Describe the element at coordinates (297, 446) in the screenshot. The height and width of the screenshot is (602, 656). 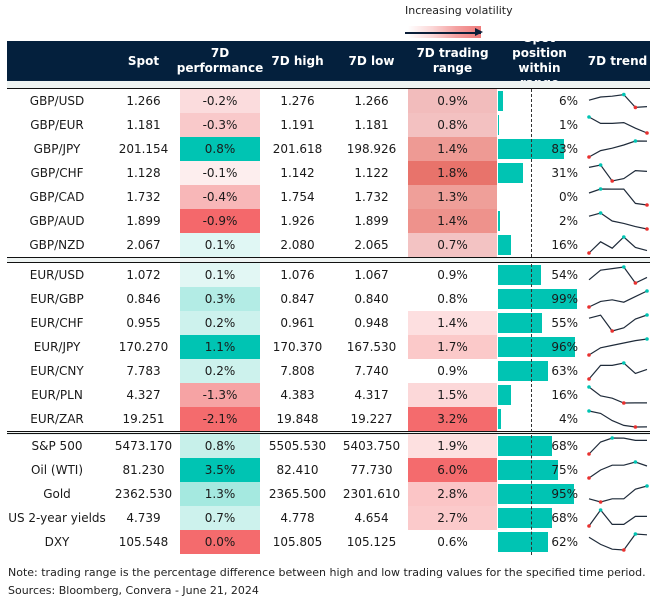
I see `high-value: 5505.530` at that location.